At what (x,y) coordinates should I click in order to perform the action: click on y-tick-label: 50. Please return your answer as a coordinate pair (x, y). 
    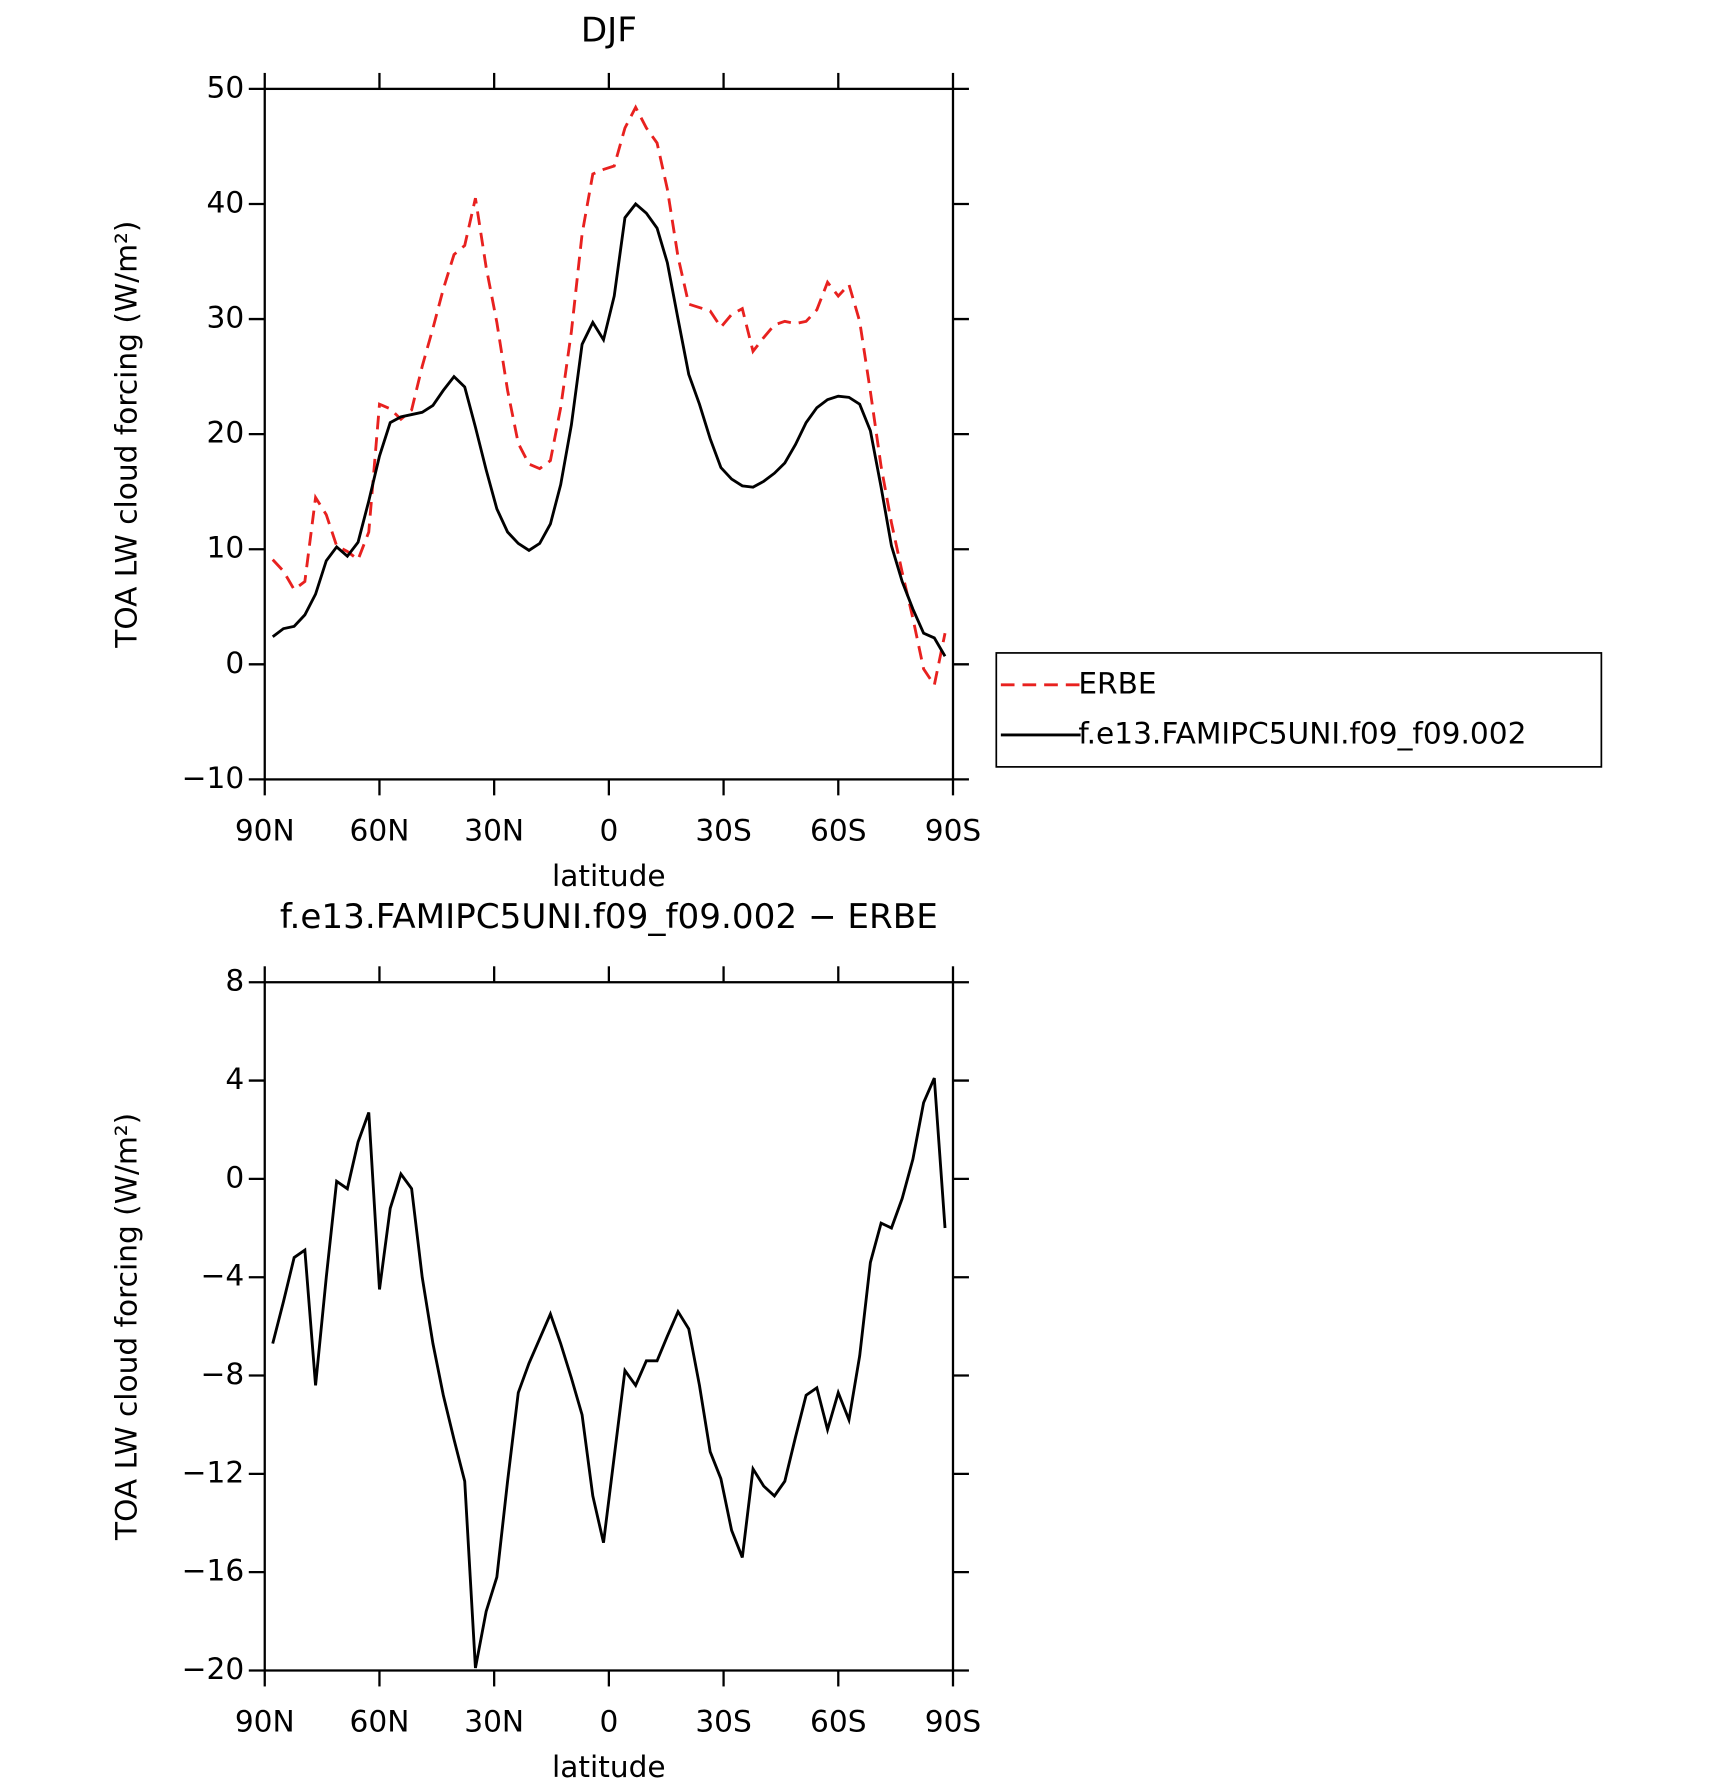
    Looking at the image, I should click on (226, 87).